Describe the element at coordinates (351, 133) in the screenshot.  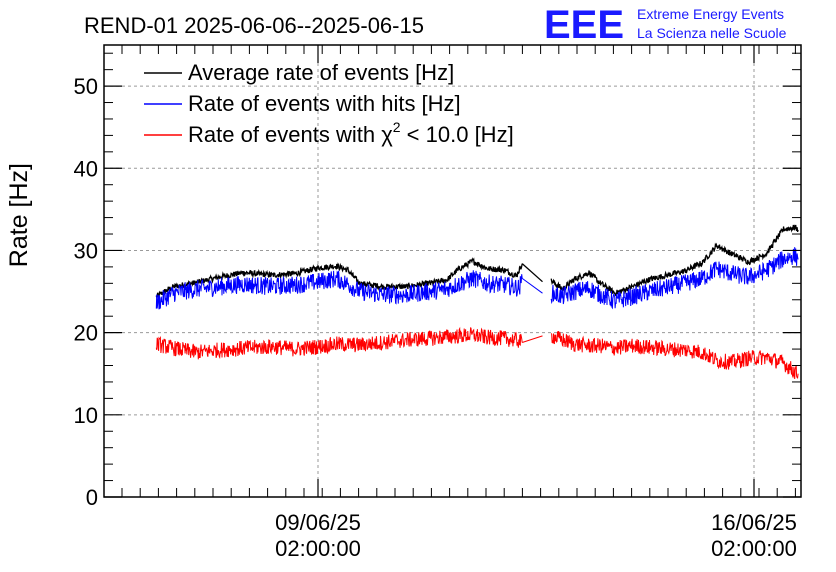
I see `legend-label-chi2: Rate of events with χ2 < 10.0 [Hz]` at that location.